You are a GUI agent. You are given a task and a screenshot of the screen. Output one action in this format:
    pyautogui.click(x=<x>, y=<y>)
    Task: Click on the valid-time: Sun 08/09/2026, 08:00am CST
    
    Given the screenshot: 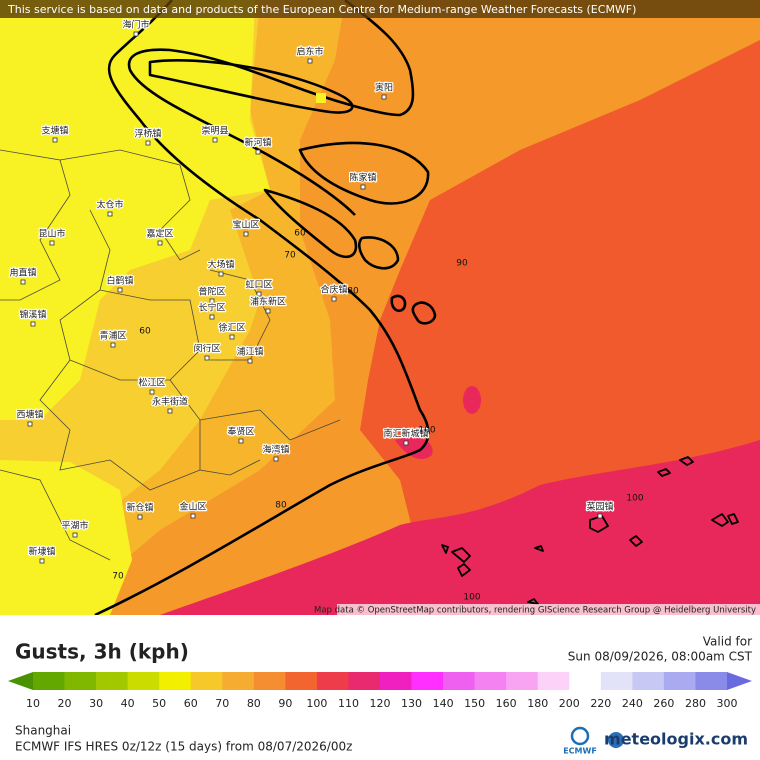 What is the action you would take?
    pyautogui.click(x=660, y=657)
    